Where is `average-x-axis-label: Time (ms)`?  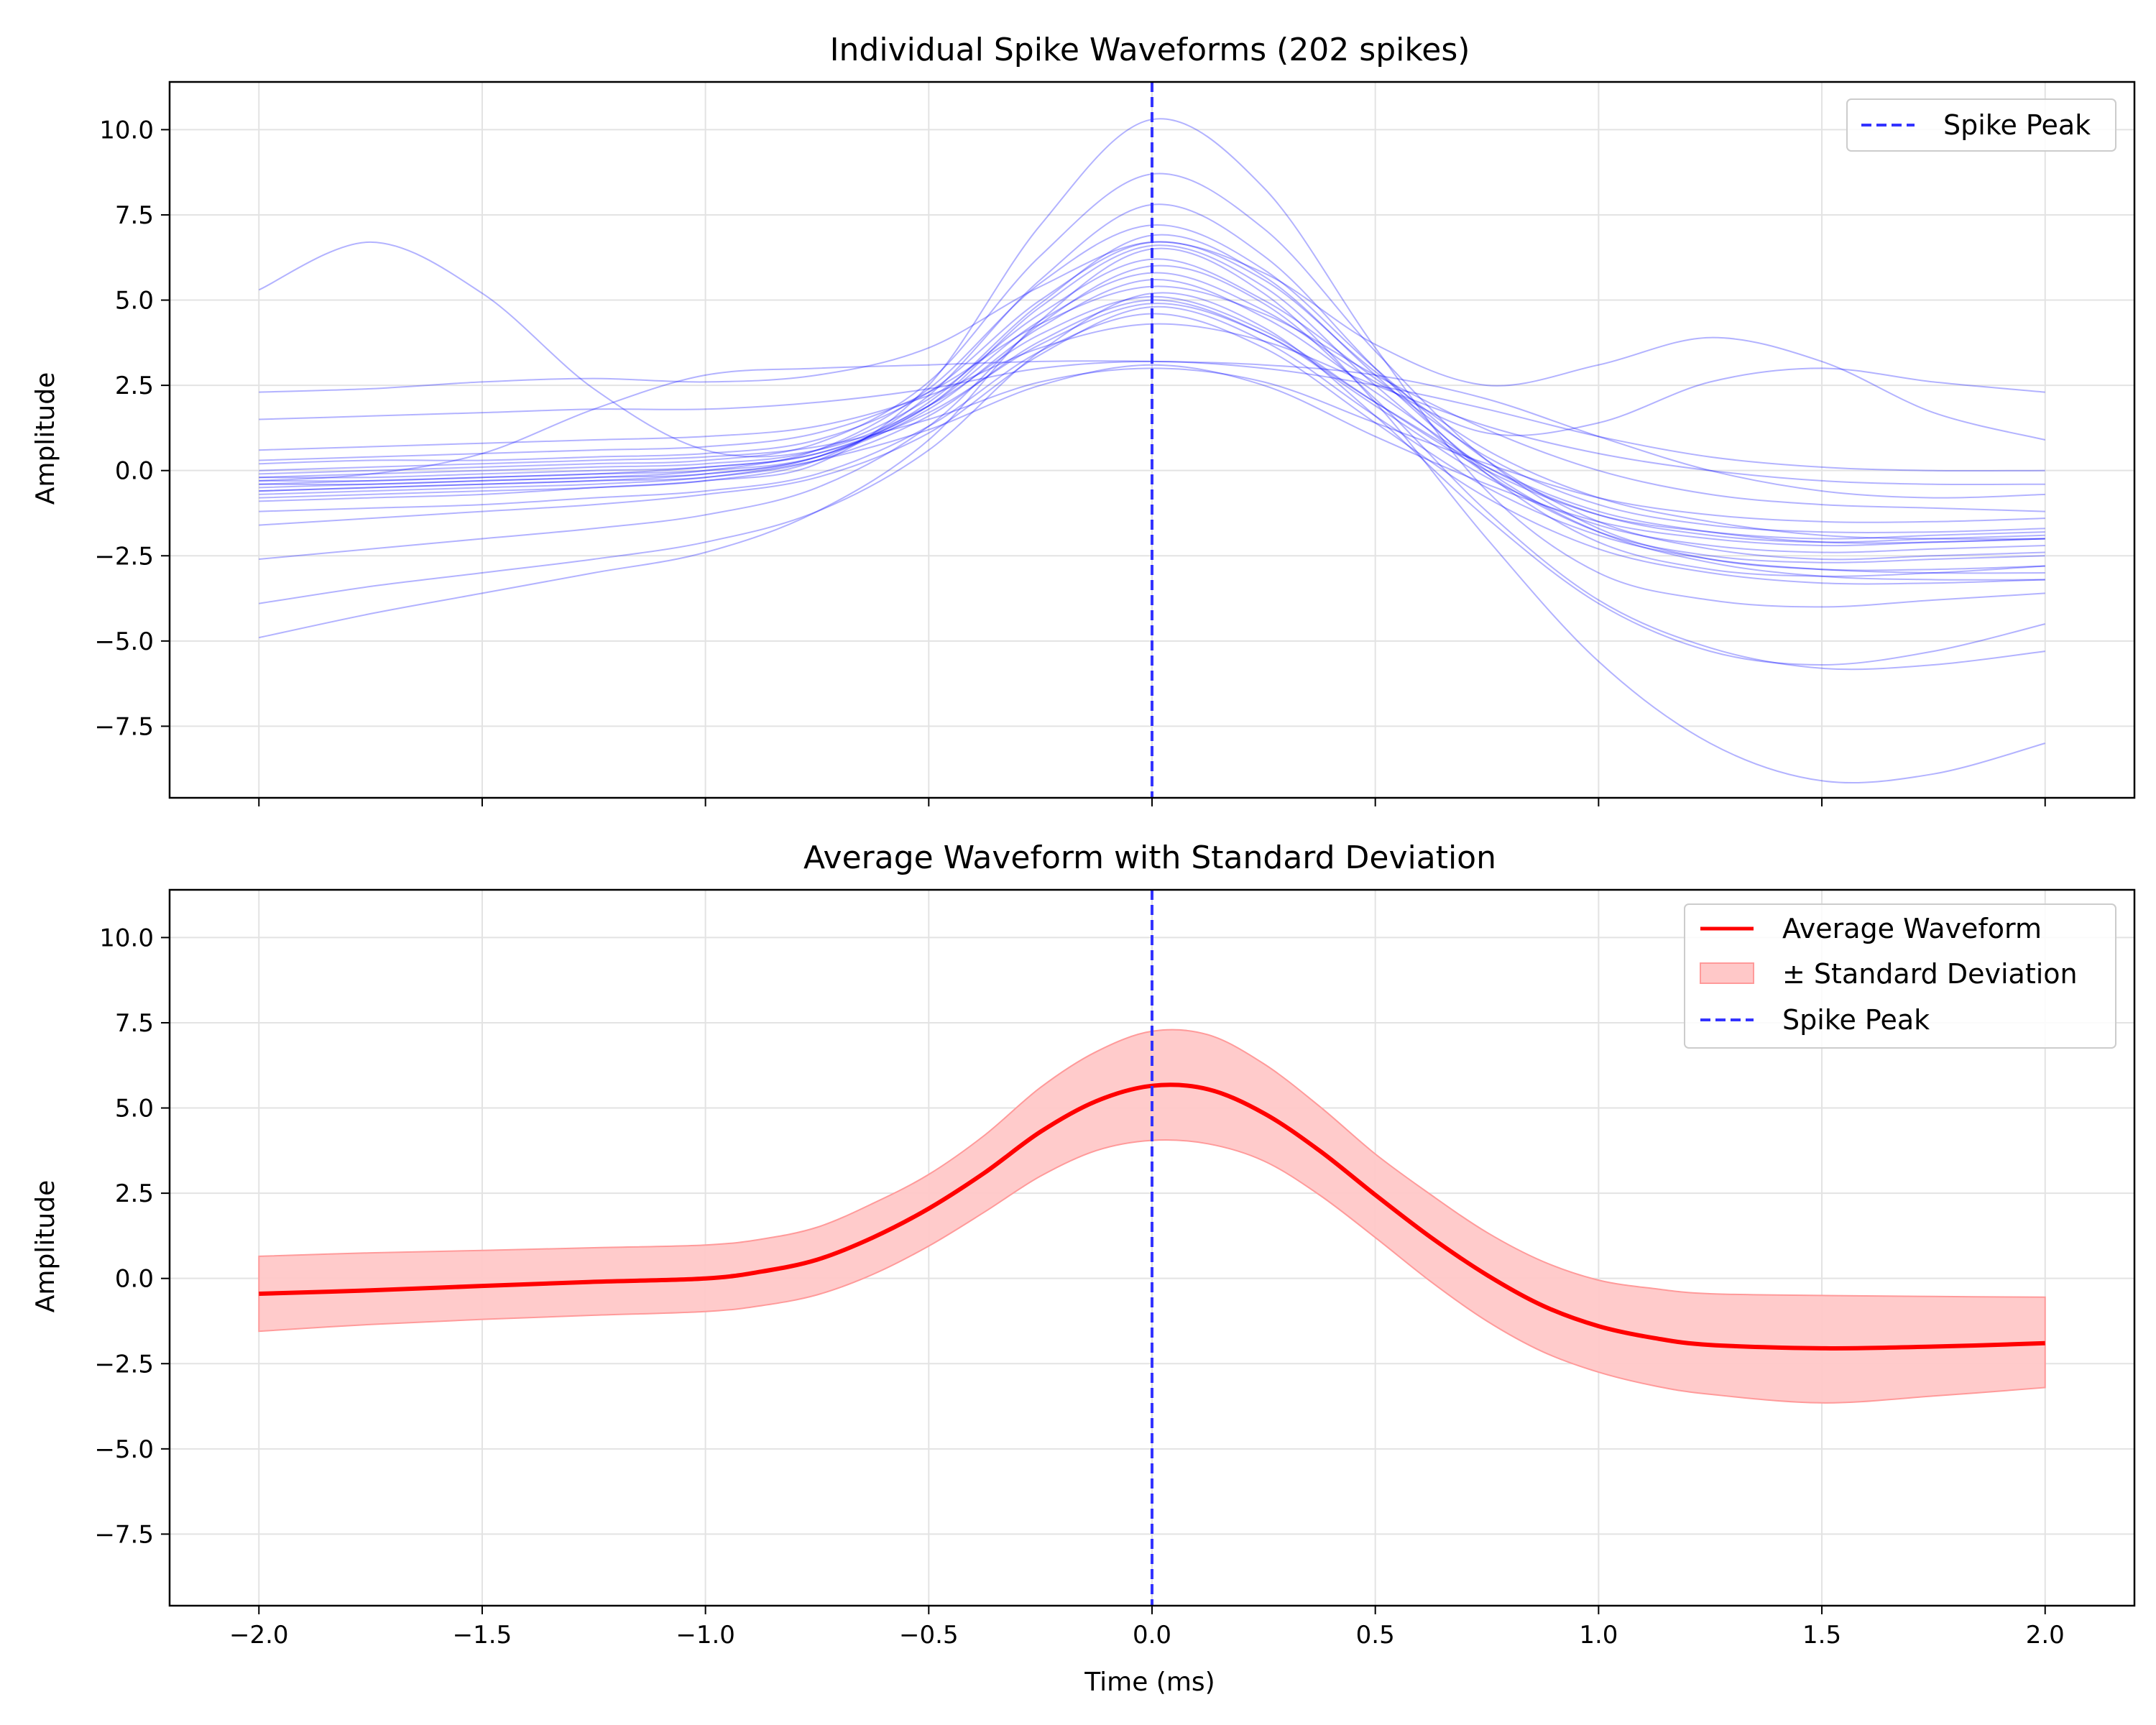 average-x-axis-label: Time (ms) is located at coordinates (1149, 1682).